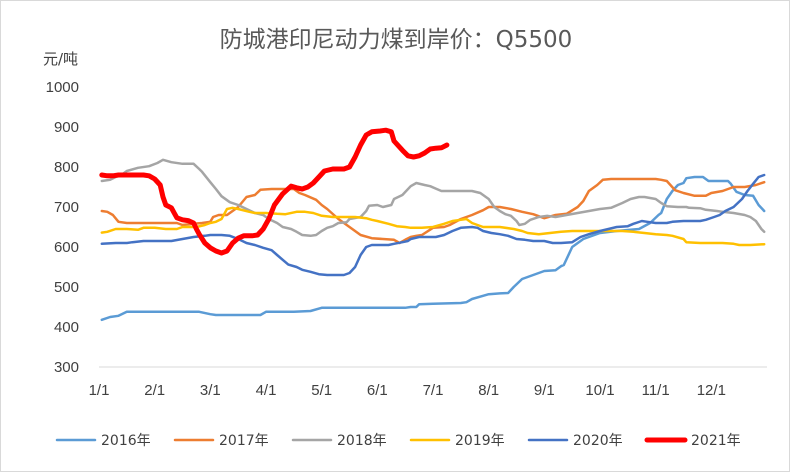  Describe the element at coordinates (66, 127) in the screenshot. I see `y-tick-label: 900` at that location.